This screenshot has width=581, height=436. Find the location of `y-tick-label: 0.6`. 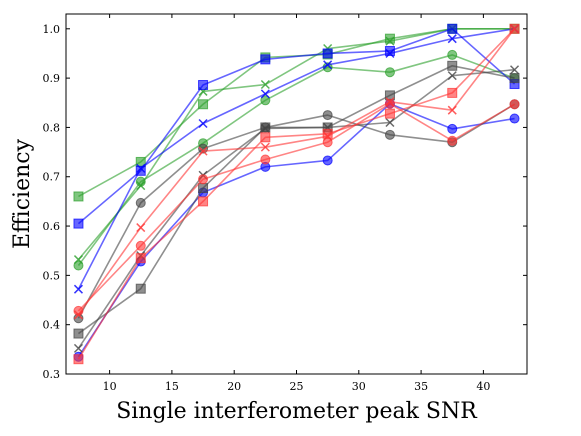

y-tick-label: 0.6 is located at coordinates (52, 226).